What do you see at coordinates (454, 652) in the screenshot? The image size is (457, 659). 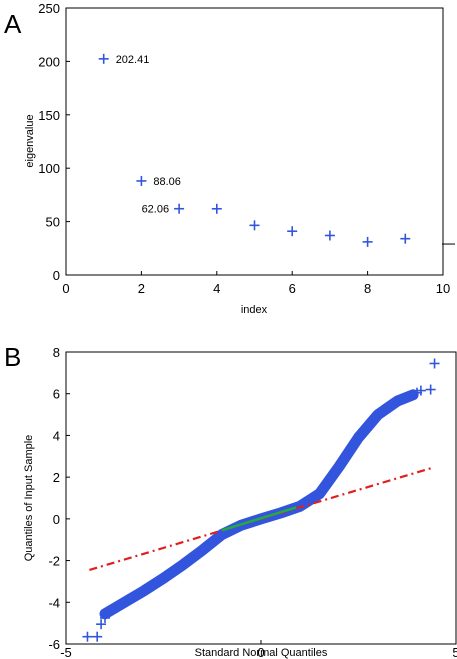 I see `b-x-tick-label-2: 5` at bounding box center [454, 652].